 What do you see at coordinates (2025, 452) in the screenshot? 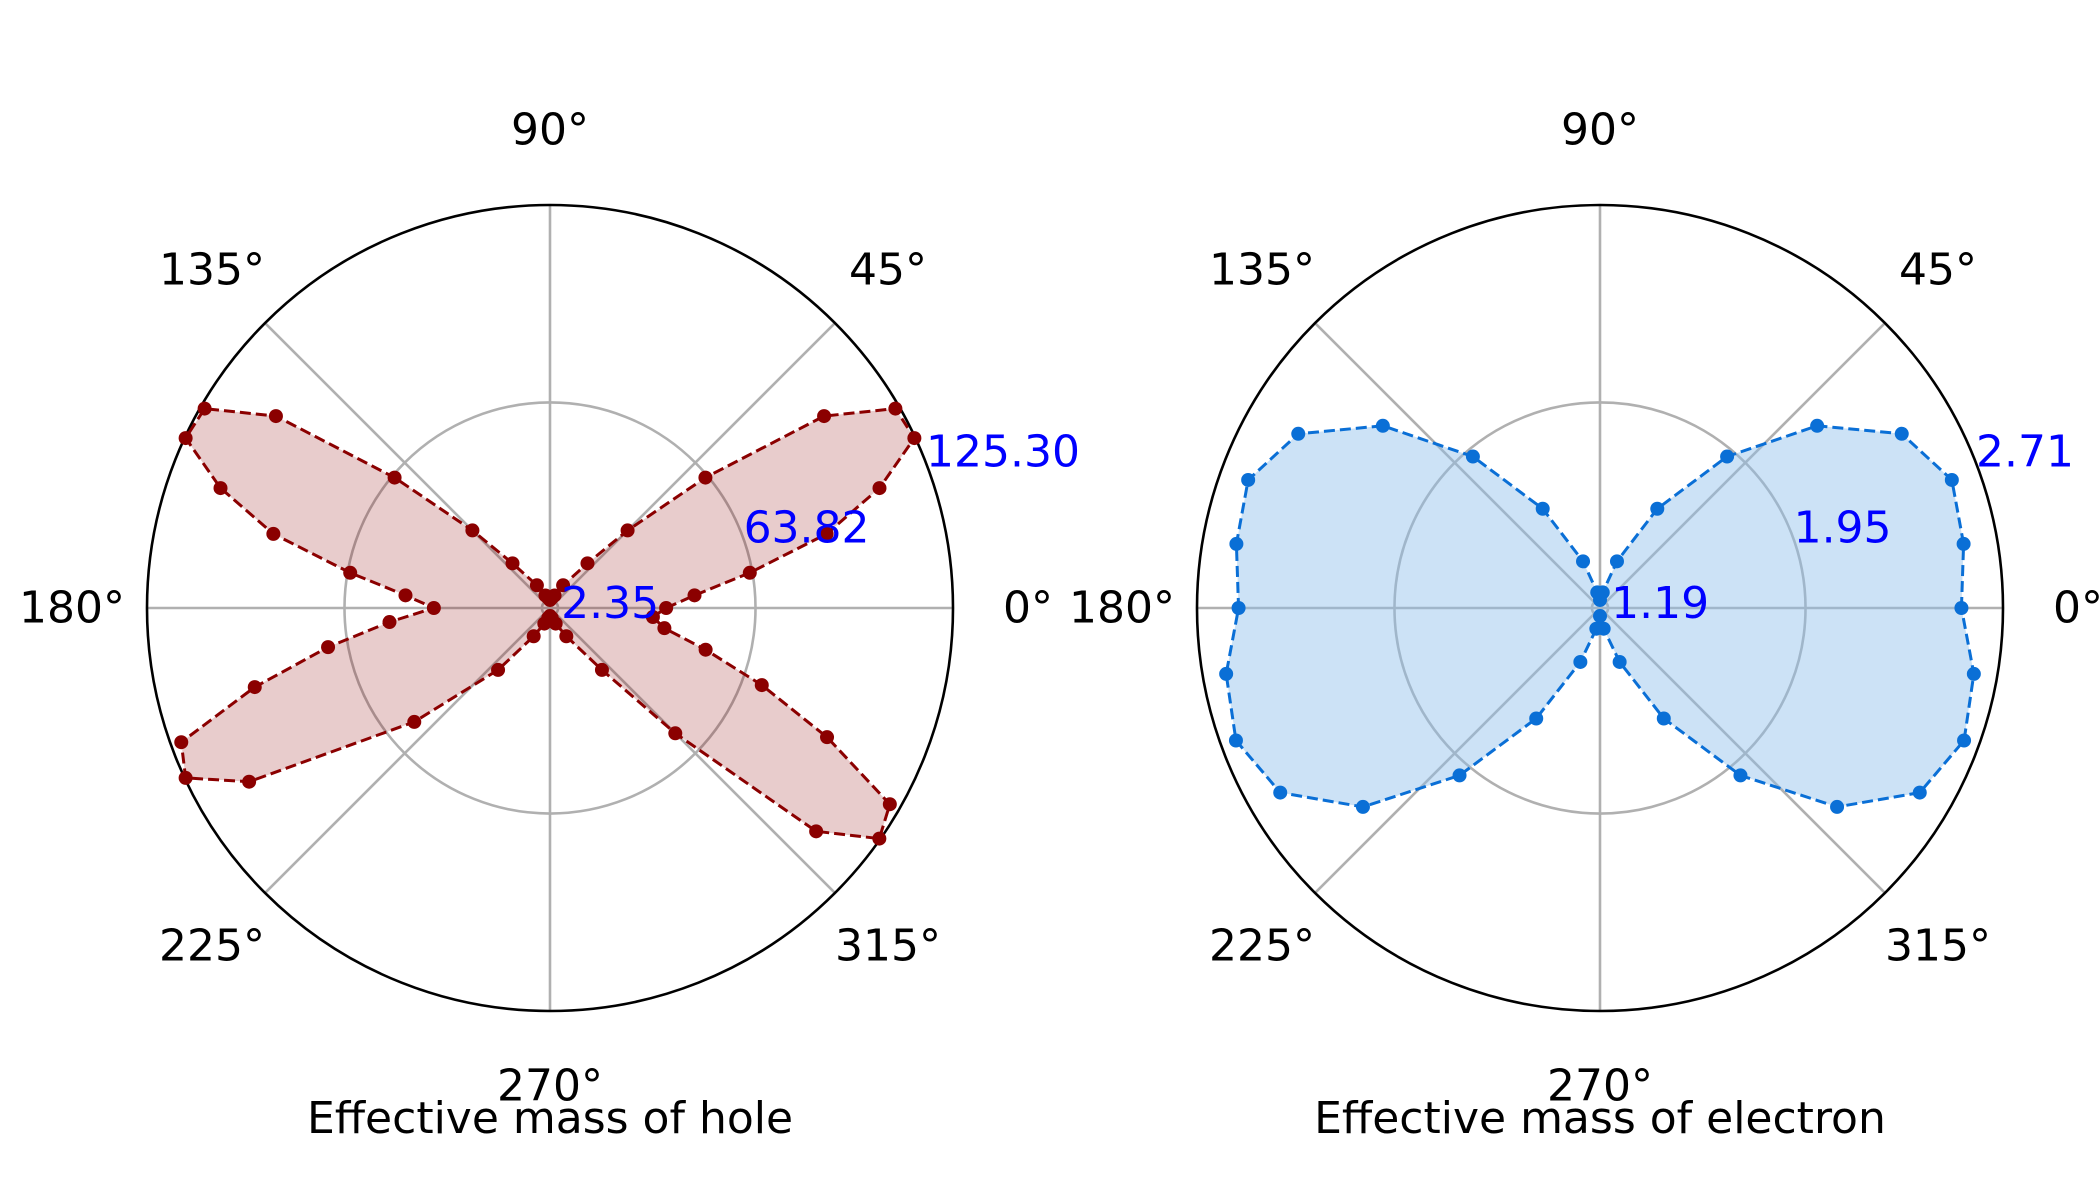
I see `radial-tick-label: 2.71` at bounding box center [2025, 452].